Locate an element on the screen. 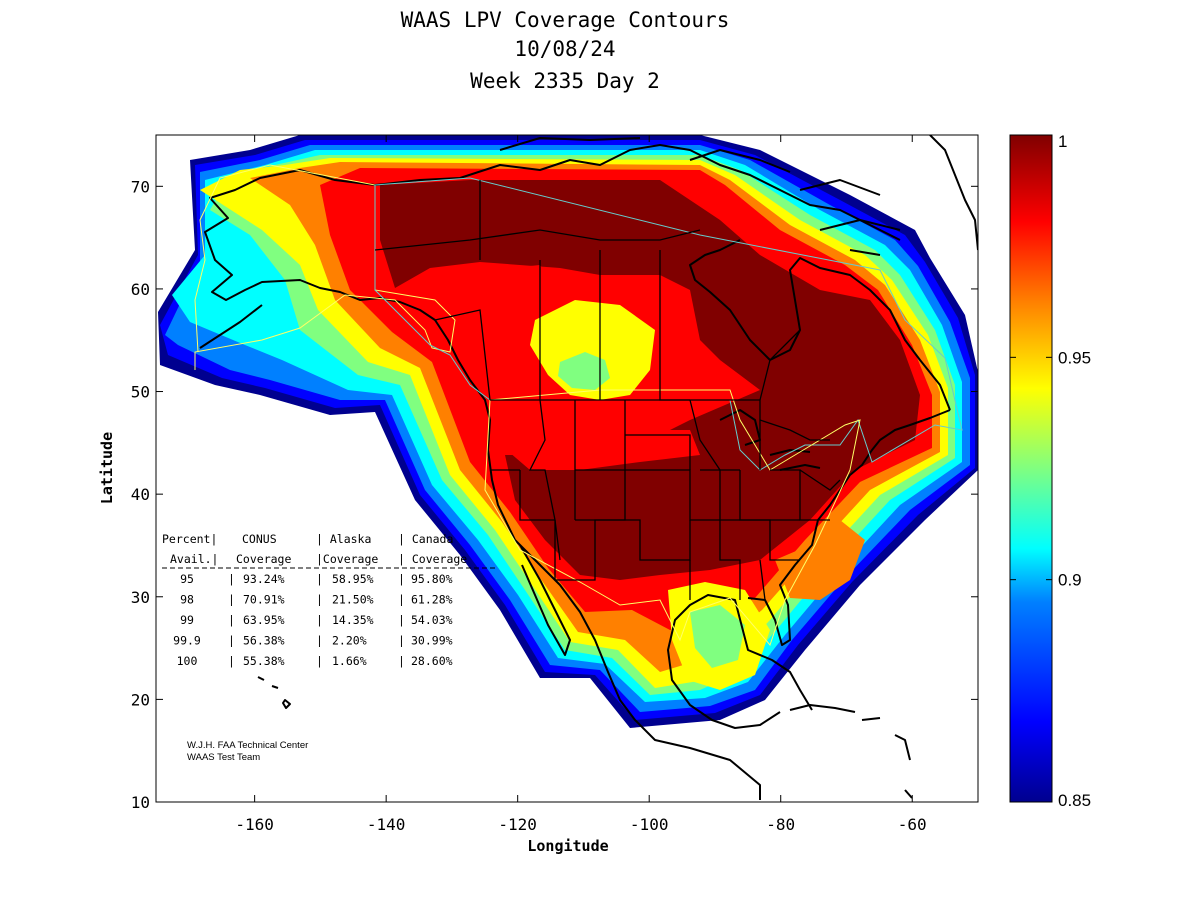  conus-boundary is located at coordinates (672, 517).